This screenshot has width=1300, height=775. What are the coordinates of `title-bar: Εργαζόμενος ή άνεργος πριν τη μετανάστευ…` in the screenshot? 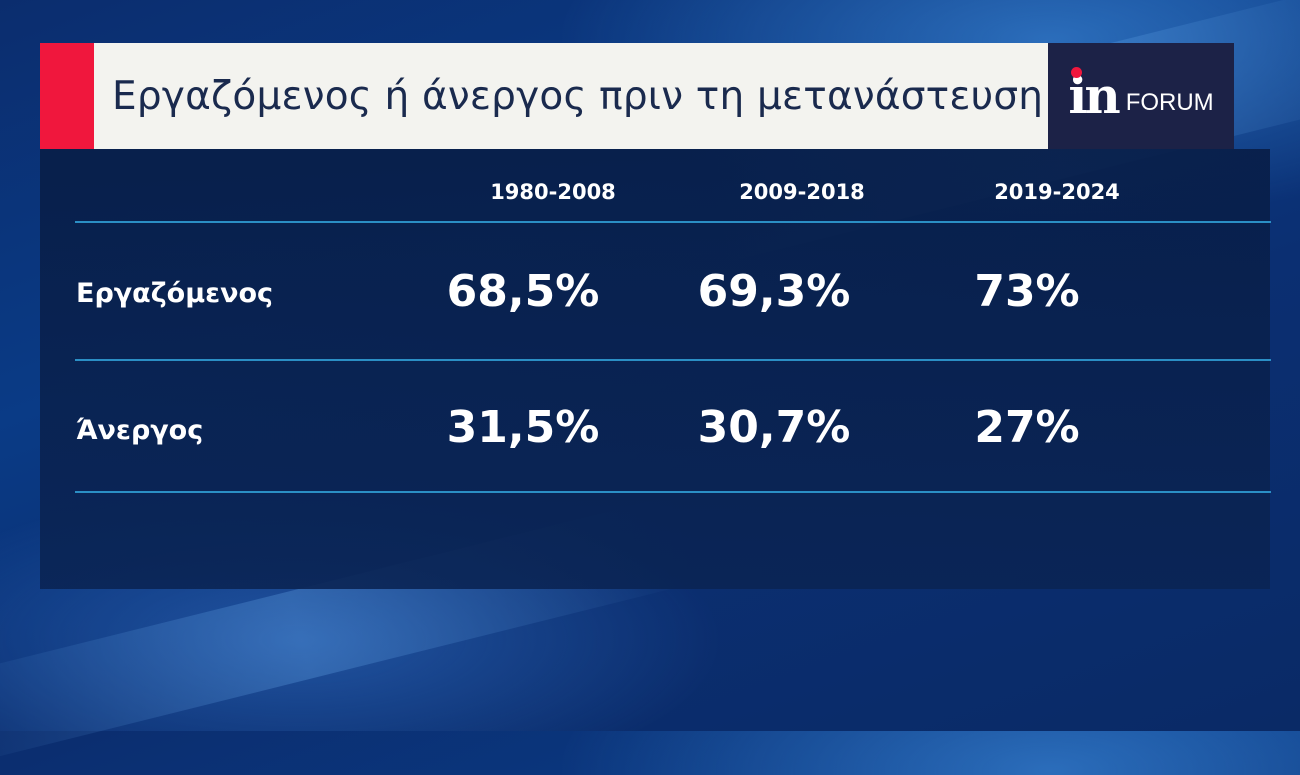 It's located at (637, 96).